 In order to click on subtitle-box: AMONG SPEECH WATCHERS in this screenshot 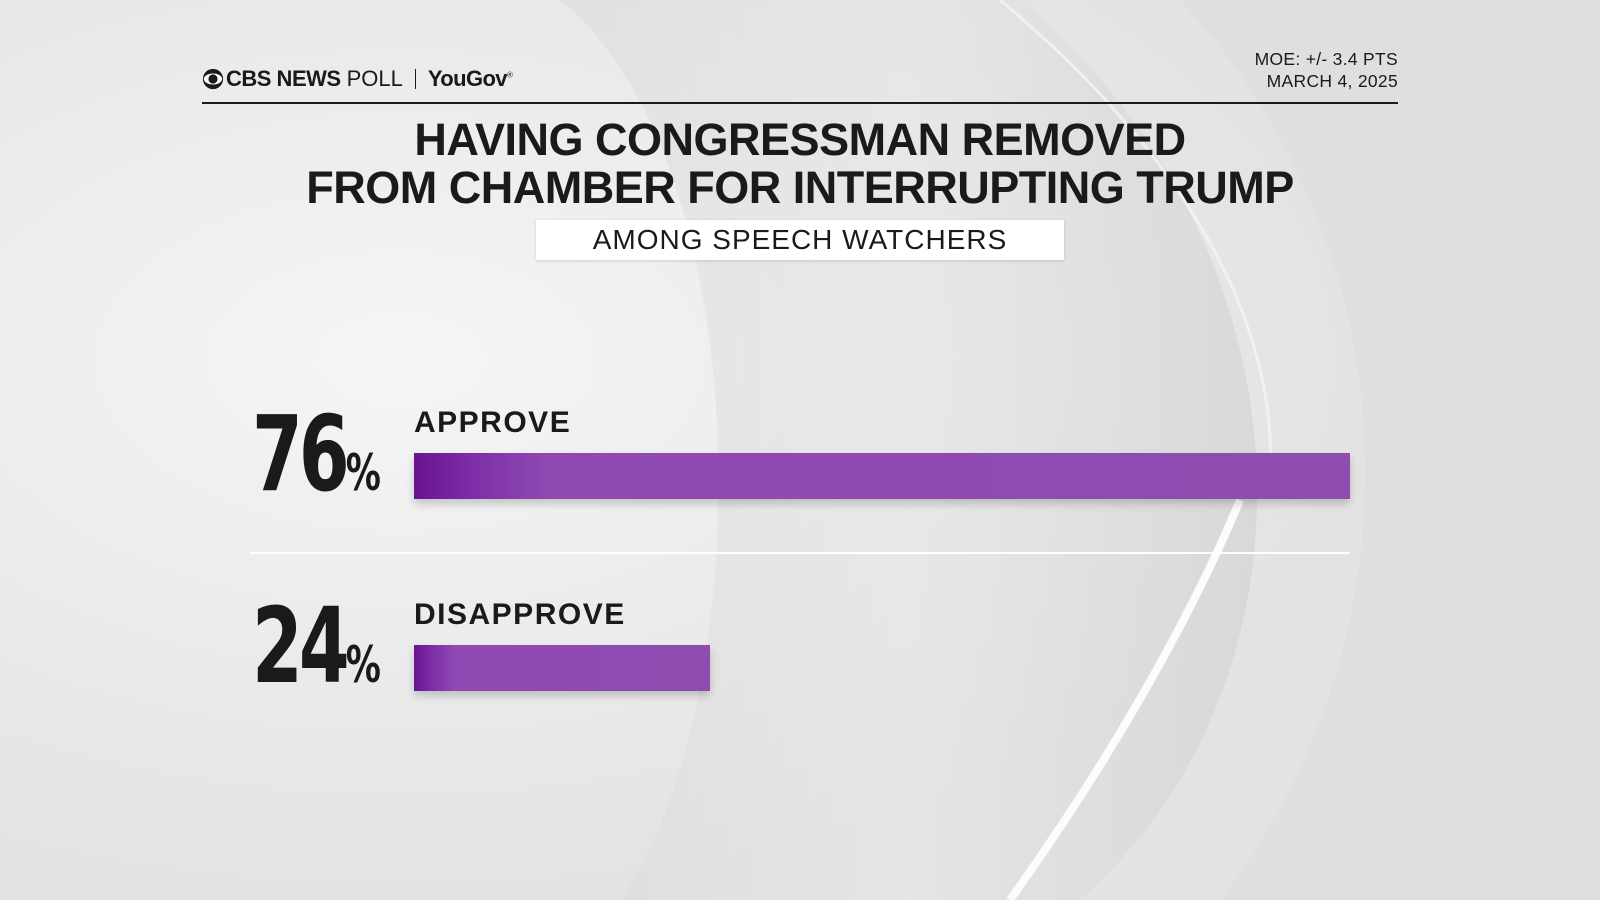, I will do `click(800, 240)`.